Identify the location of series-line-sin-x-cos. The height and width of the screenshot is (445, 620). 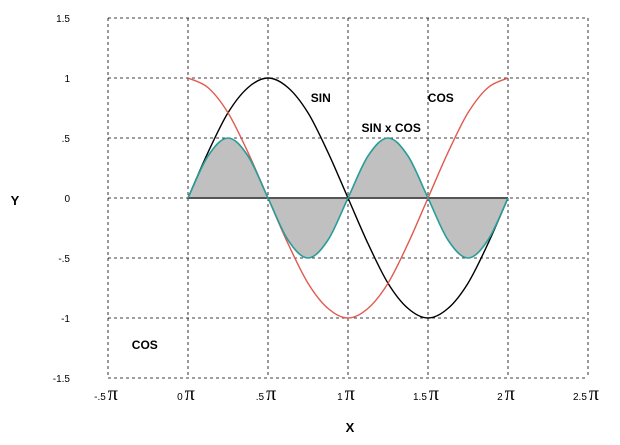
(348, 198).